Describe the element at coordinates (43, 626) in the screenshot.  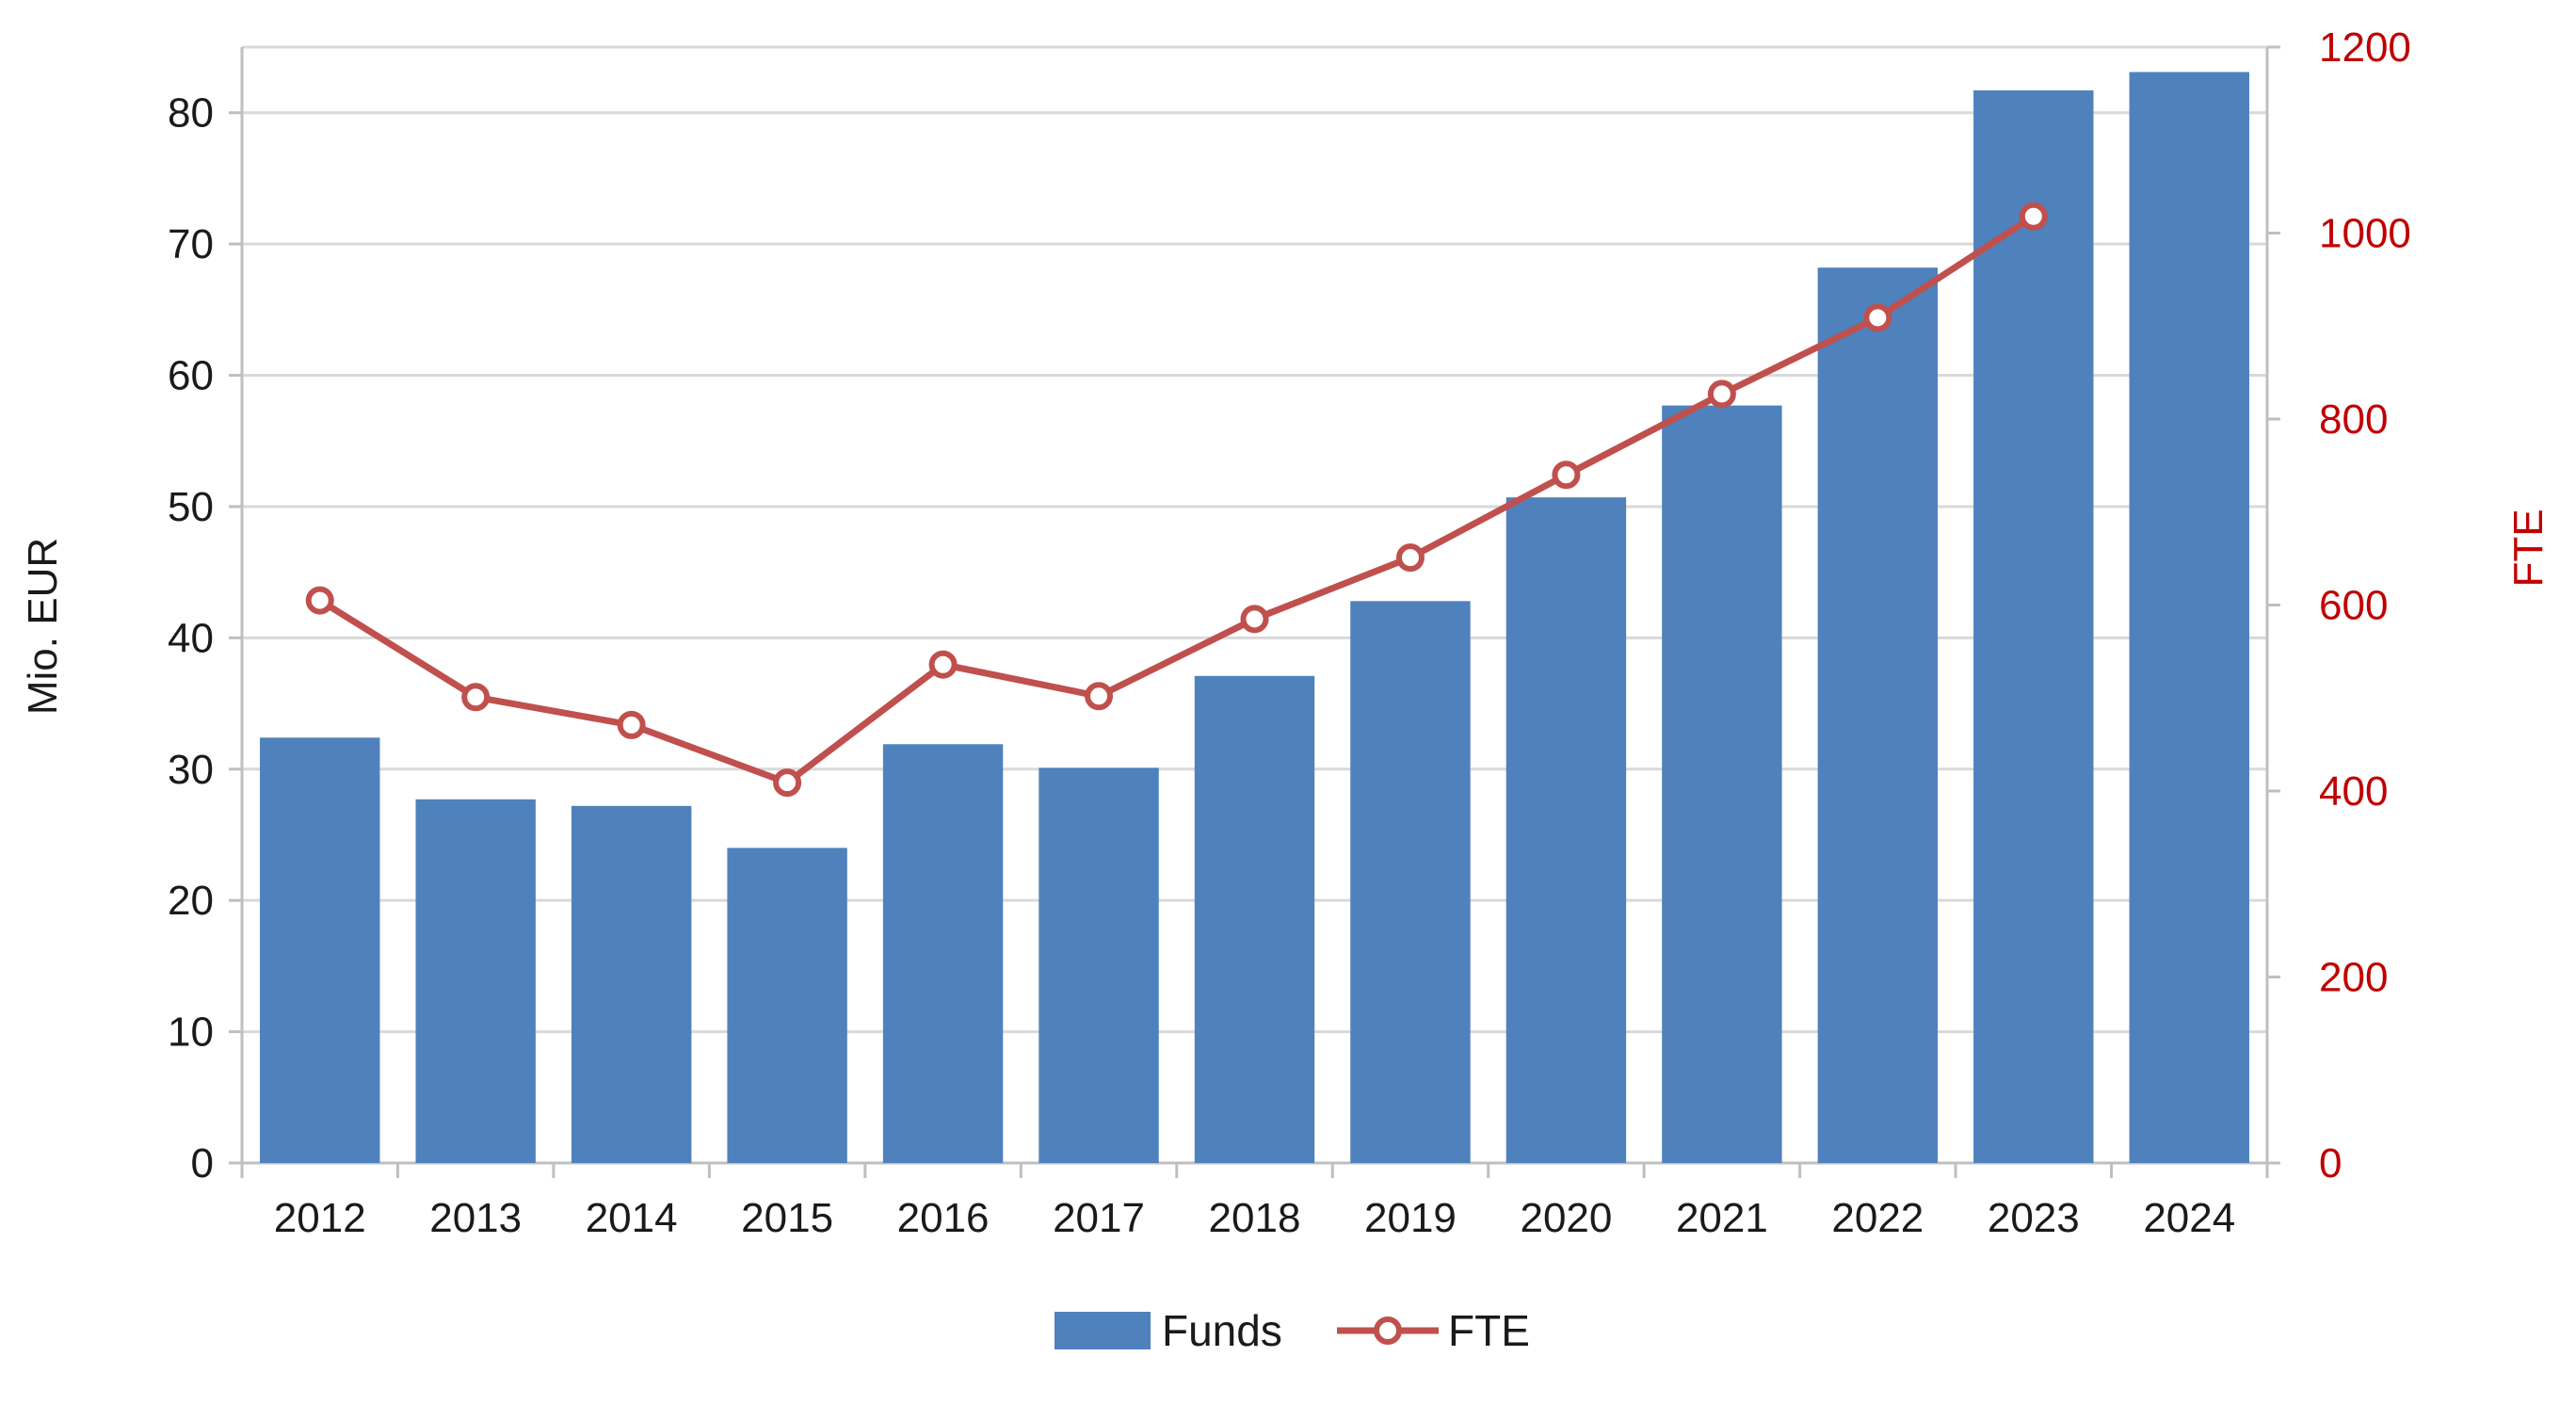
I see `y-left-axis-title: Mio. EUR` at that location.